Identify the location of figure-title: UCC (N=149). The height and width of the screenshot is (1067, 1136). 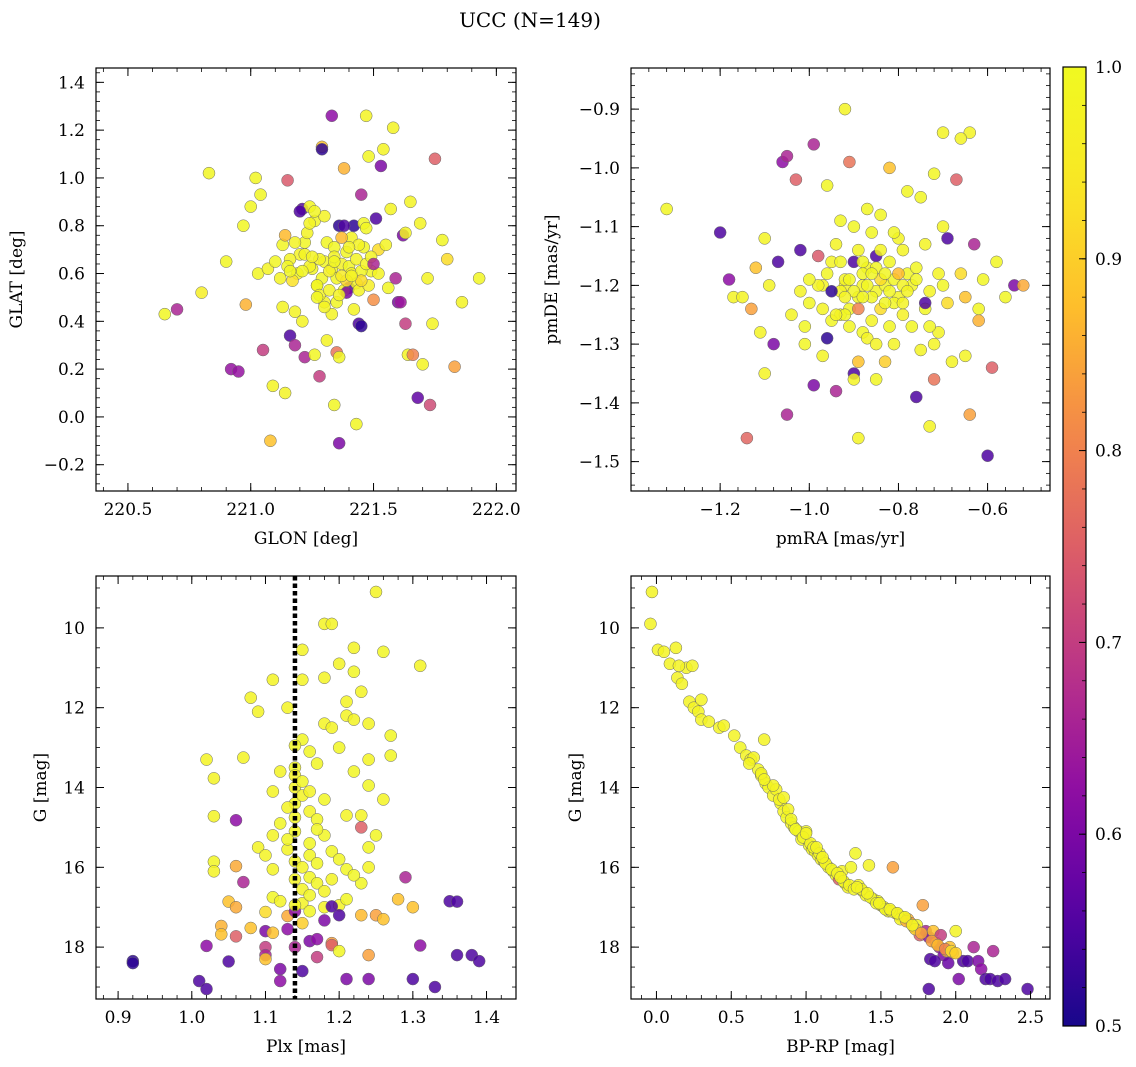
(530, 20).